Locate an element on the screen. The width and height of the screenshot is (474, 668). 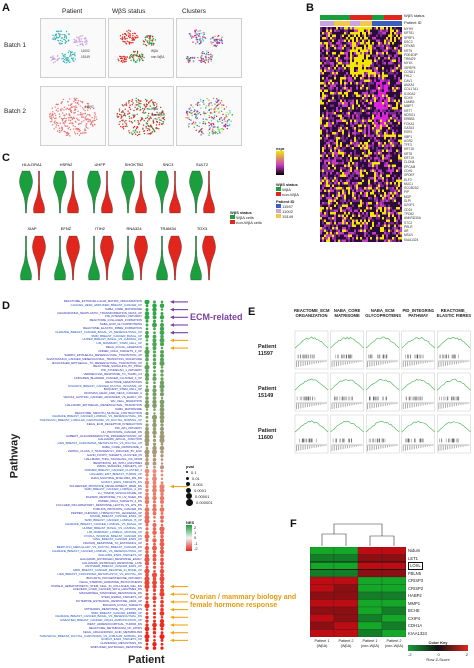
violin-legend-title: WβS status is located at coordinates (241, 212).